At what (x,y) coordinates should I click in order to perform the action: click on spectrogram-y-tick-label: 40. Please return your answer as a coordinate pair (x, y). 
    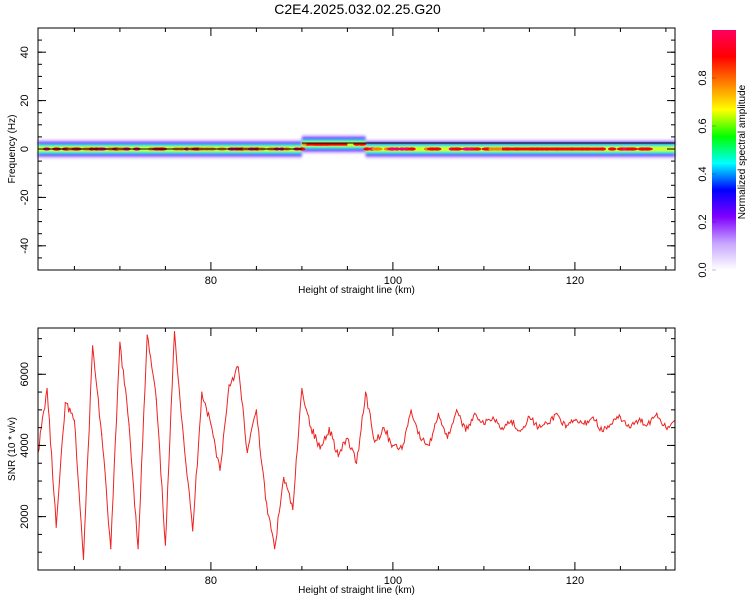
    Looking at the image, I should click on (25, 52).